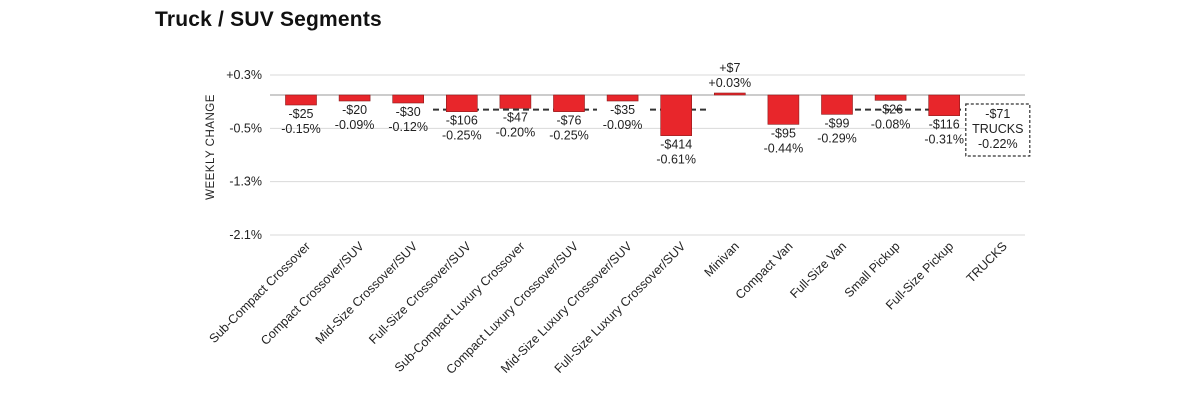  Describe the element at coordinates (408, 127) in the screenshot. I see `data-label-percent: -0.12%` at that location.